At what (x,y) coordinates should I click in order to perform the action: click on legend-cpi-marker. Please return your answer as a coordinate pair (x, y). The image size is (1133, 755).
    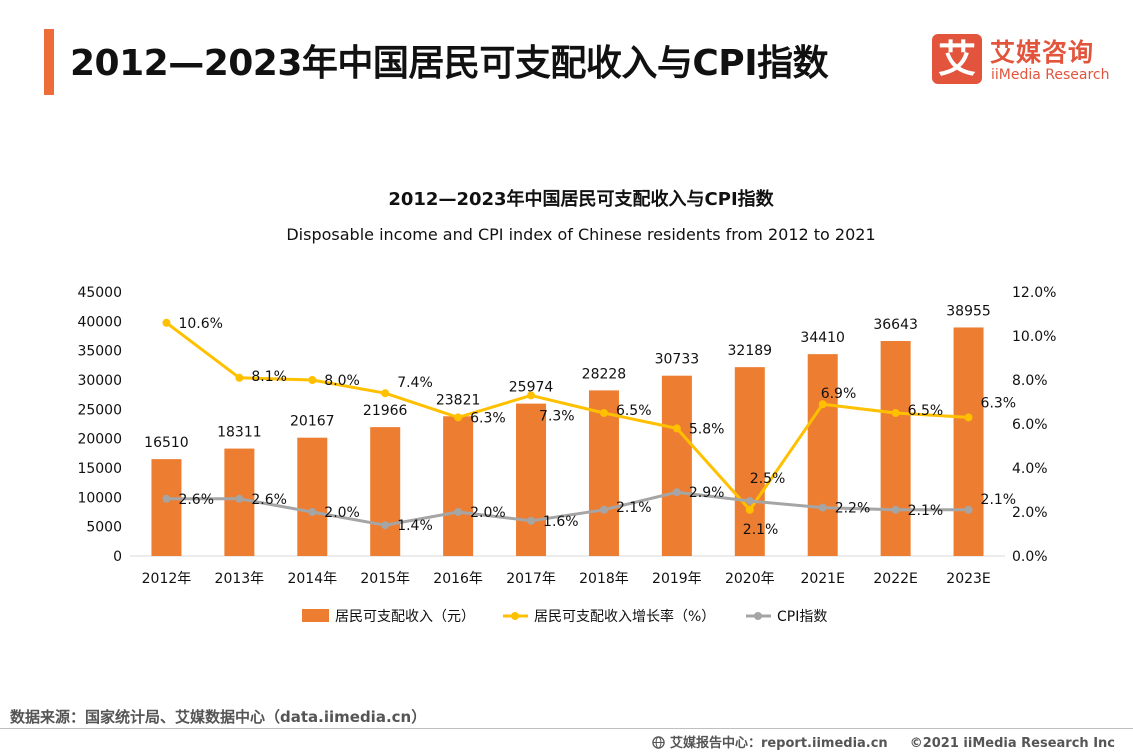
    Looking at the image, I should click on (758, 616).